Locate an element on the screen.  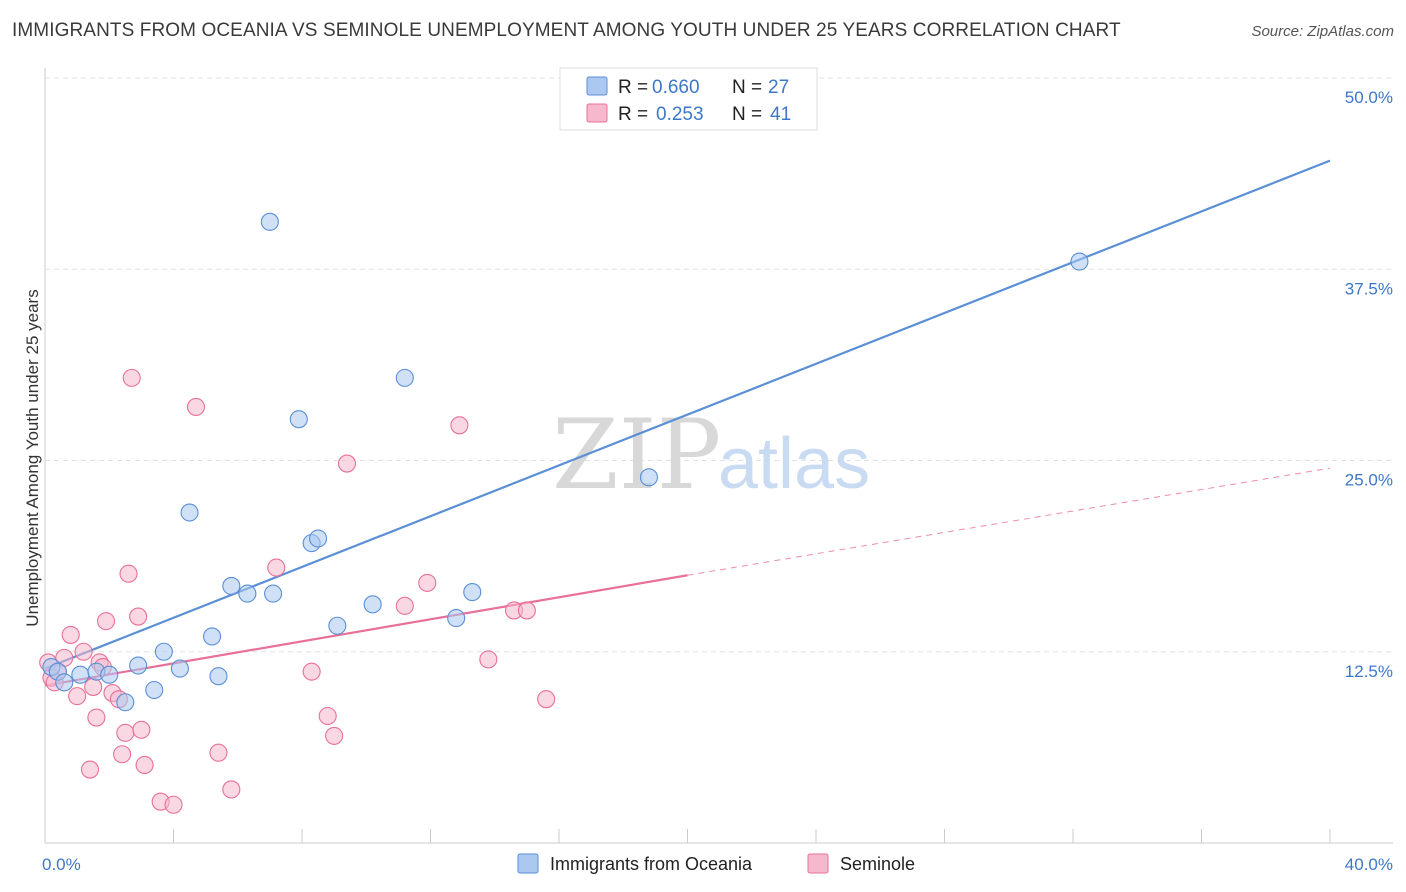
watermark: ZIP atlas is located at coordinates (711, 455).